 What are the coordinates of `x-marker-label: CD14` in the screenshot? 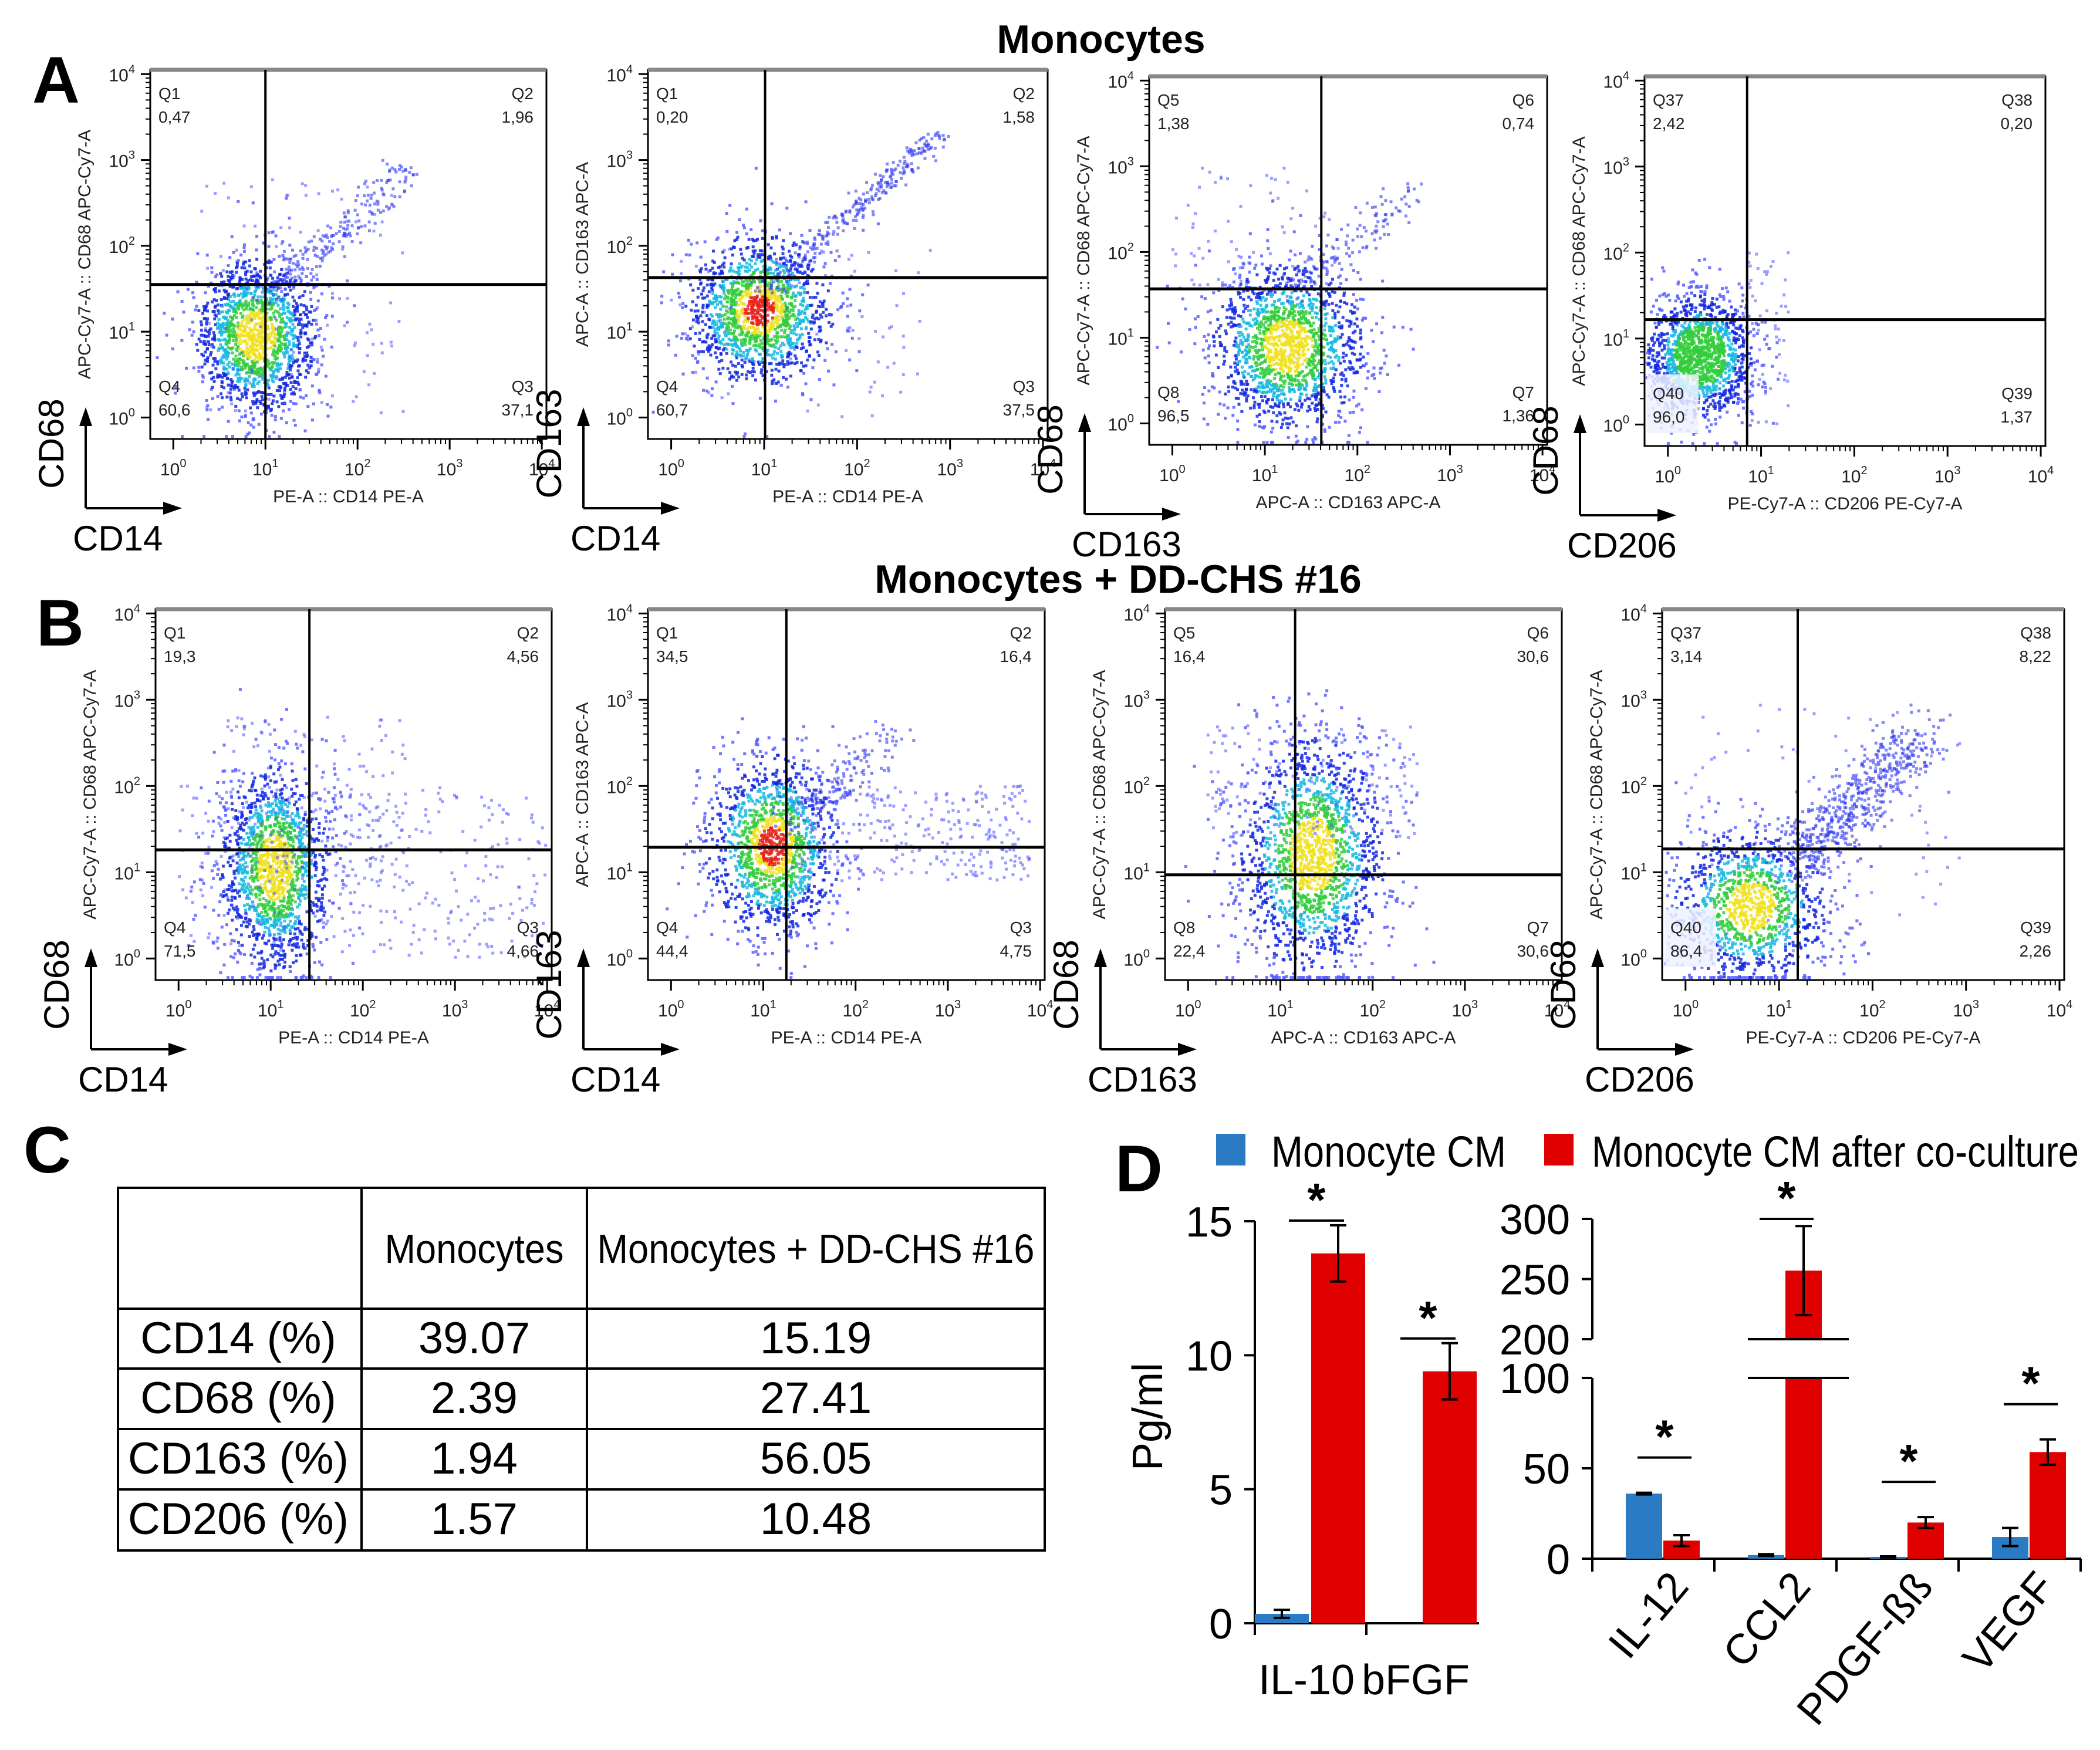 It's located at (118, 538).